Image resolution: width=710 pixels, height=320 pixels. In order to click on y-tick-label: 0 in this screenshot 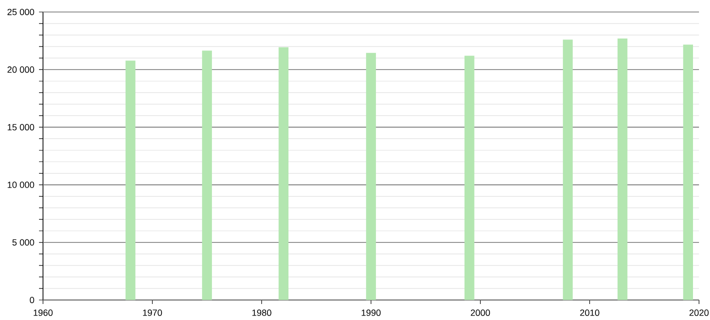, I will do `click(32, 300)`.